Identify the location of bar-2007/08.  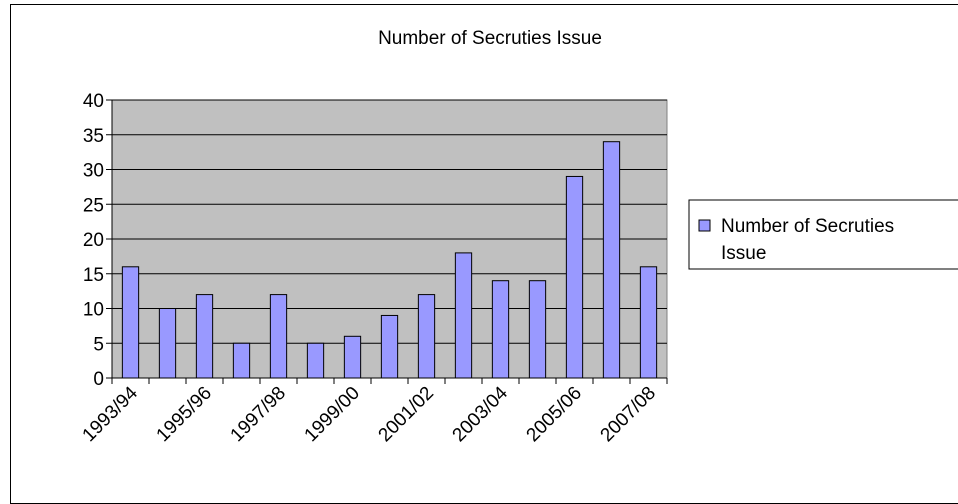
(648, 322).